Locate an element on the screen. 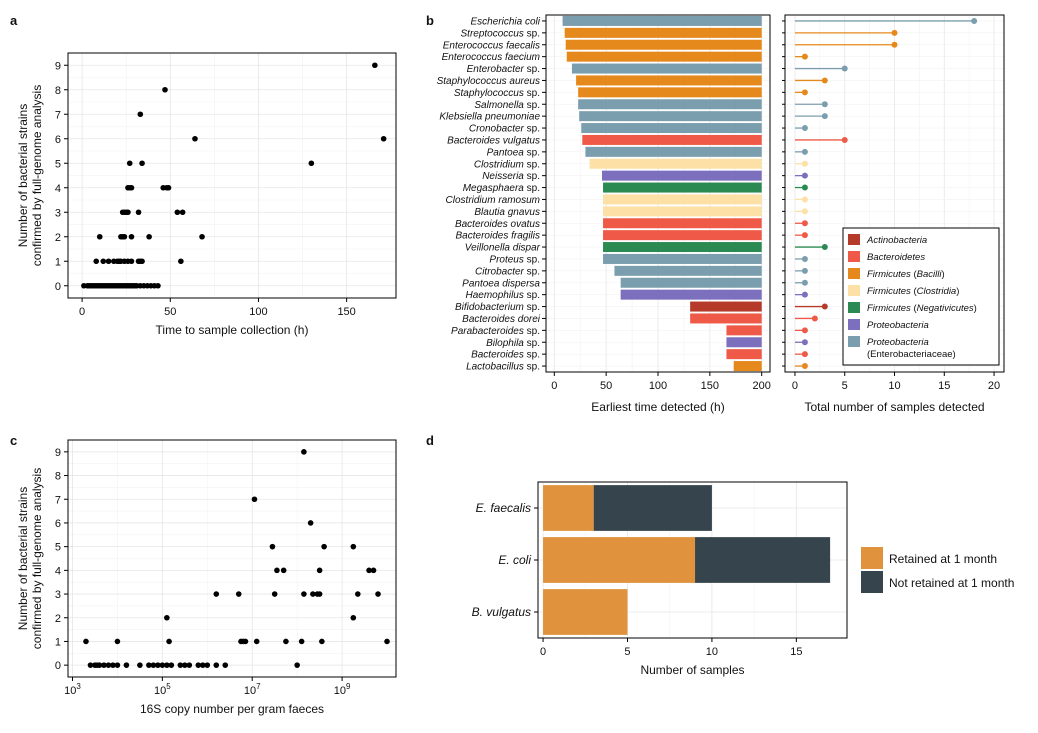  species-name-italic: Bacteroides vulgatus is located at coordinates (493, 140).